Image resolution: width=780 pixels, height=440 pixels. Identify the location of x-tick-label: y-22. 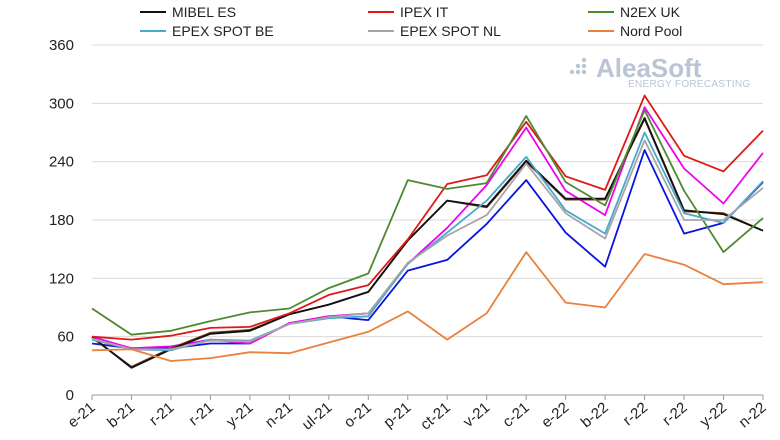
(713, 415).